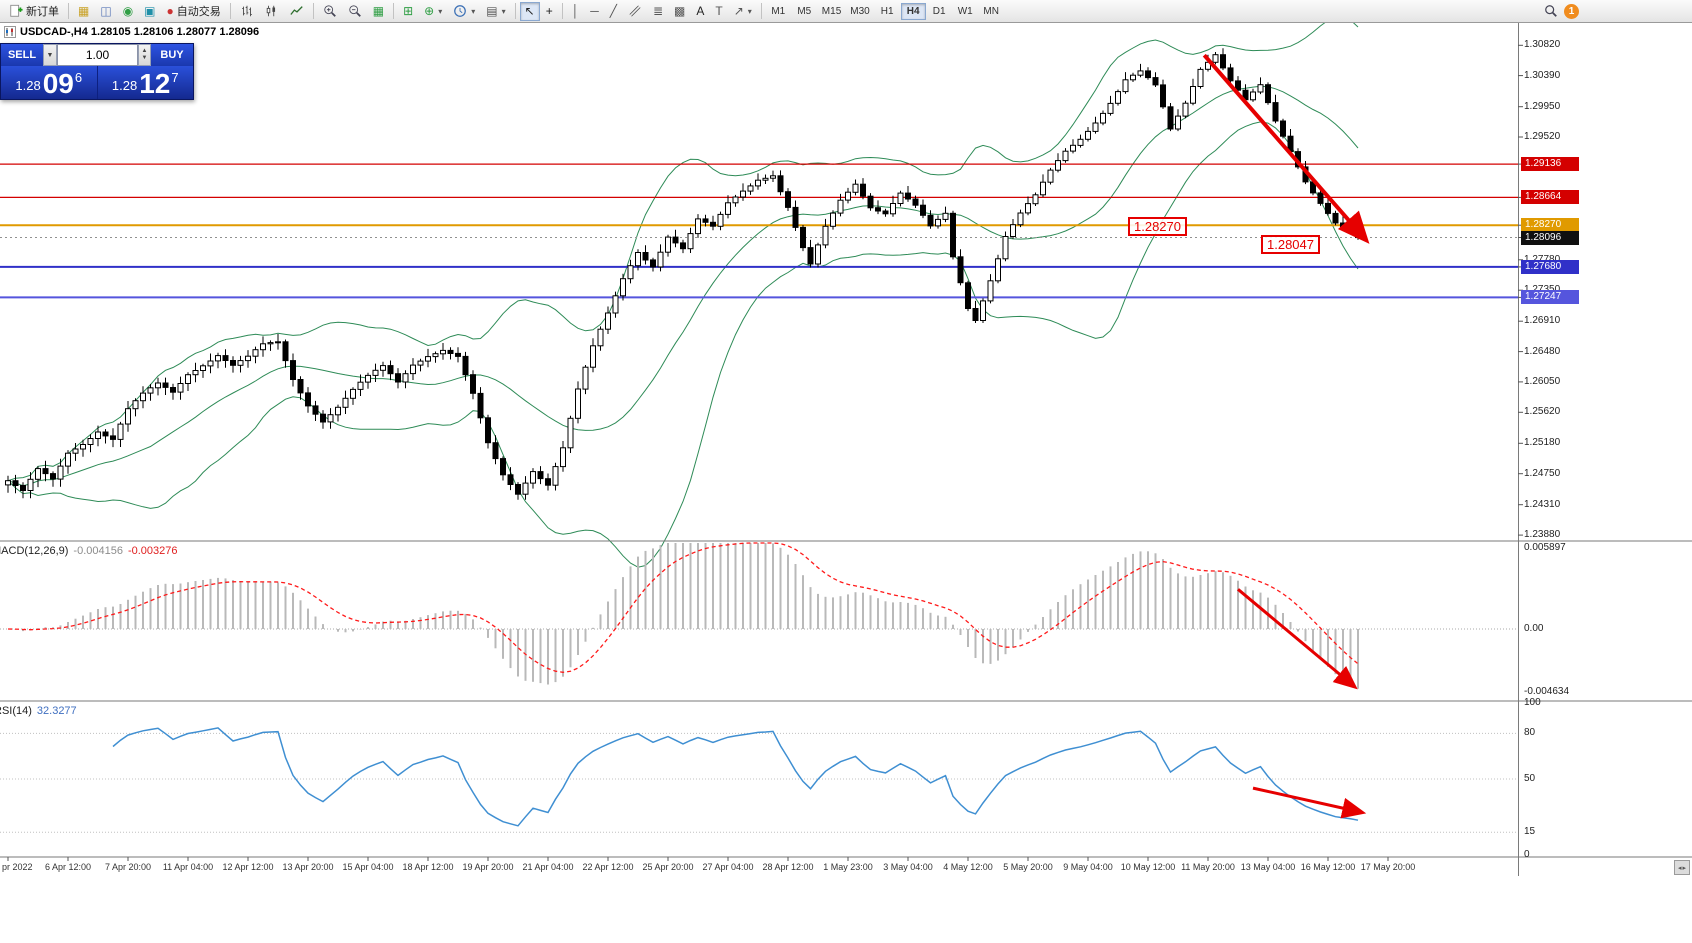 This screenshot has height=943, width=1692. I want to click on zoom-out-icon, so click(355, 11).